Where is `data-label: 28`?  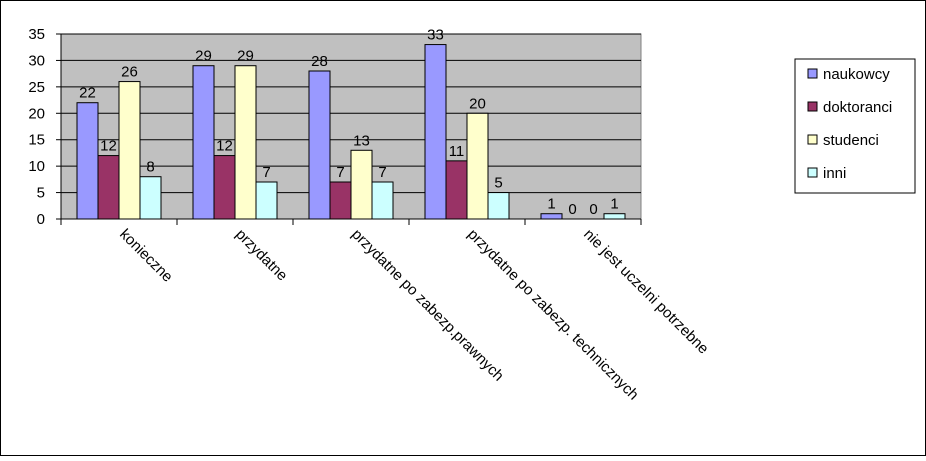
data-label: 28 is located at coordinates (319, 61).